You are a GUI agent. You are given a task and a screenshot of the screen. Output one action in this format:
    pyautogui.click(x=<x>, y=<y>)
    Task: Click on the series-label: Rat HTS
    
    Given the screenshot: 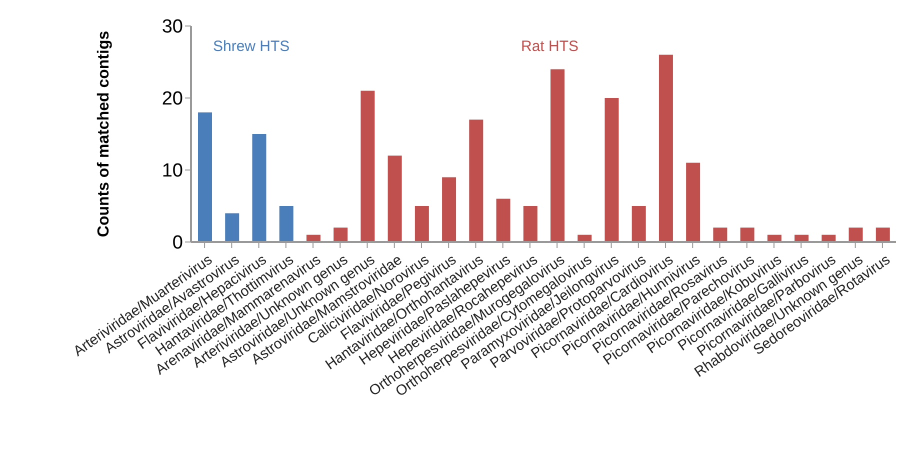 What is the action you would take?
    pyautogui.click(x=550, y=46)
    